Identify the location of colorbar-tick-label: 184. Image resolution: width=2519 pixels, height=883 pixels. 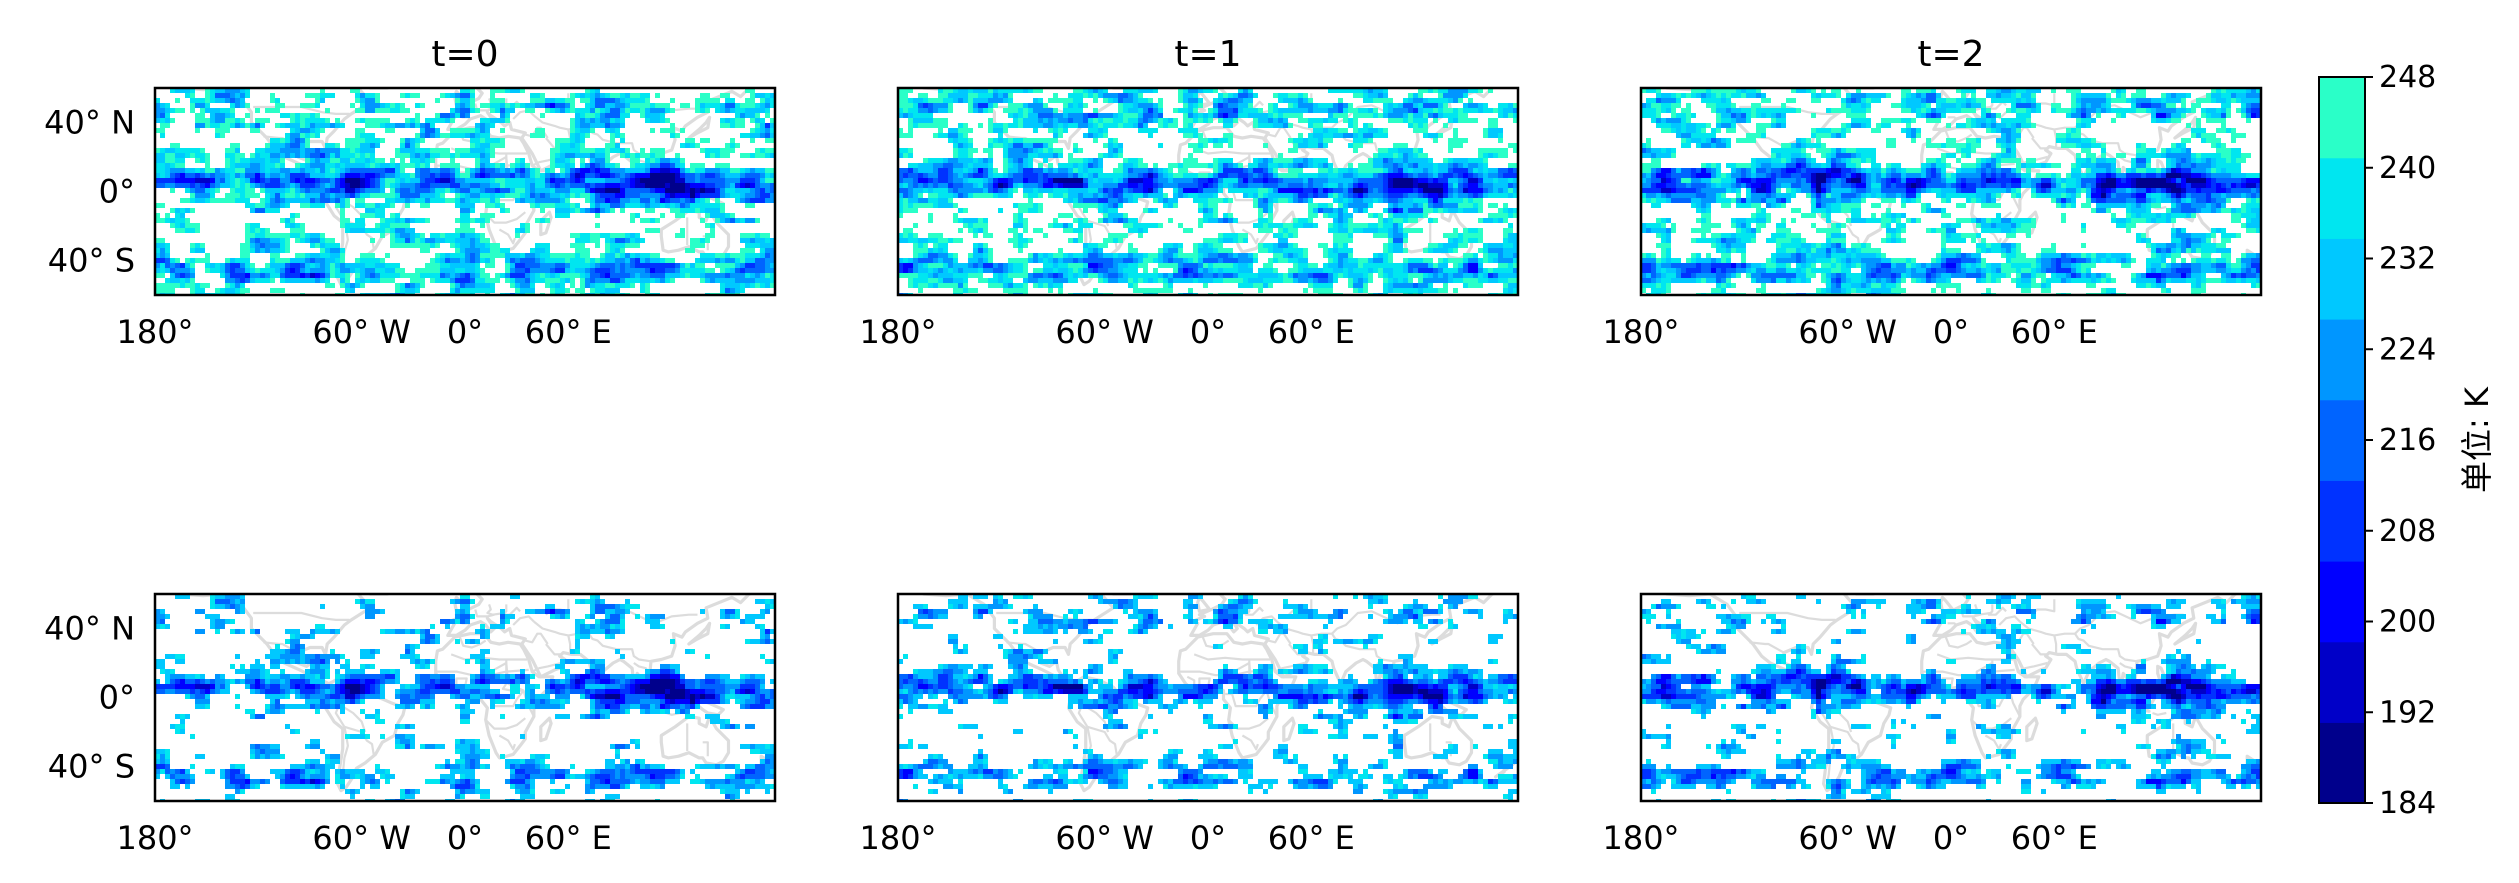
(2407, 803).